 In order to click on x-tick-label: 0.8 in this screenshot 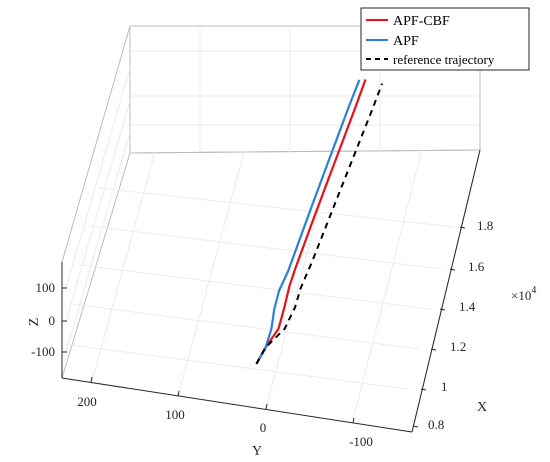, I will do `click(436, 424)`.